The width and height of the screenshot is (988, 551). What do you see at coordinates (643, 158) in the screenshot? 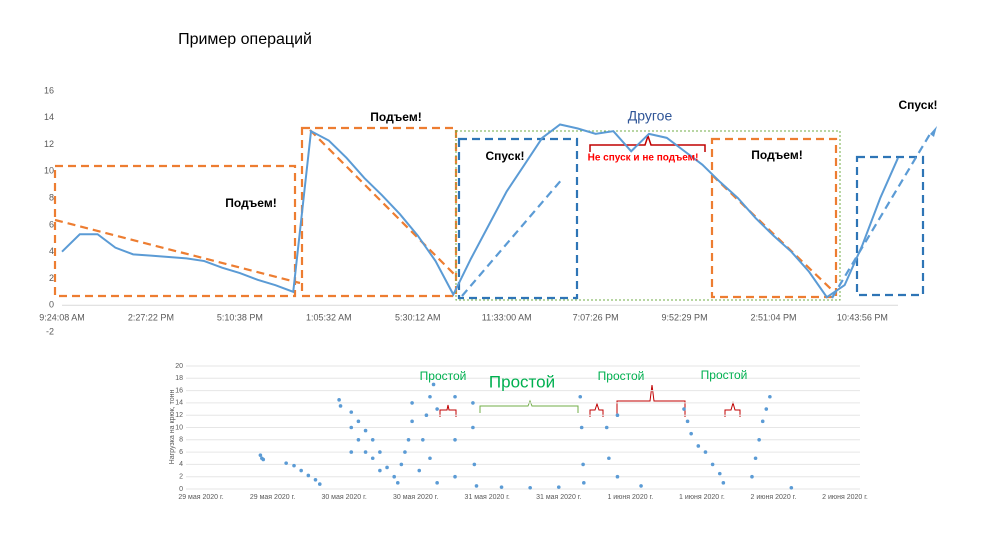
I see `annotation: Не спуск и не подъем!` at bounding box center [643, 158].